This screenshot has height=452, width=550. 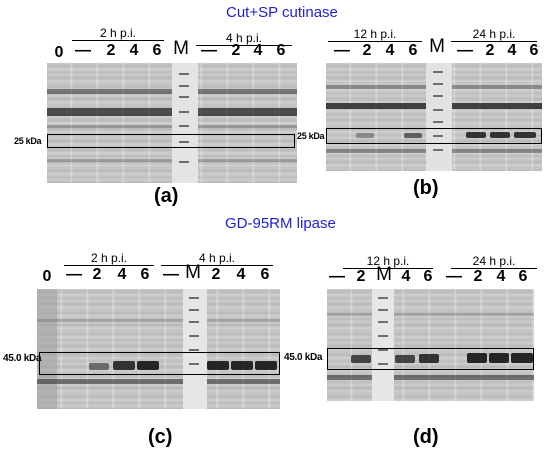 What do you see at coordinates (426, 188) in the screenshot?
I see `panel-label-b: (b)` at bounding box center [426, 188].